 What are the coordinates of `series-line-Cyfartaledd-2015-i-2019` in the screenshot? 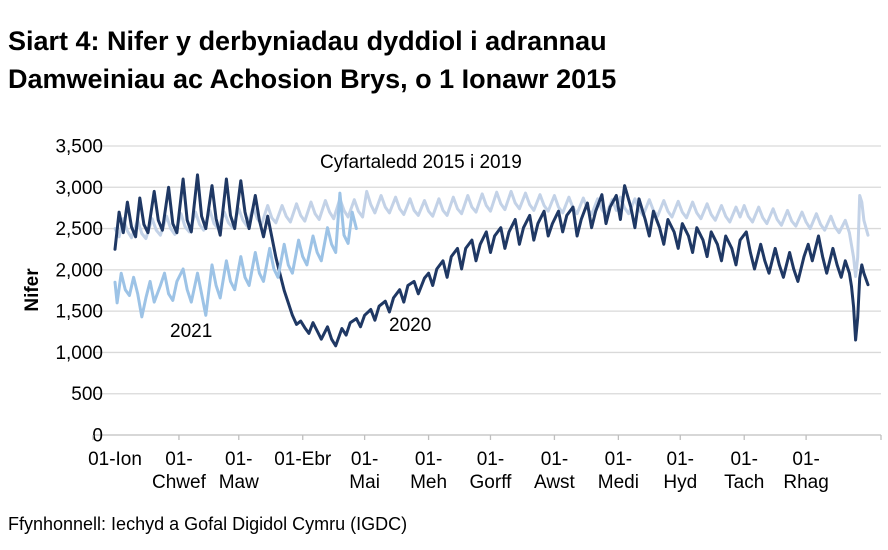 It's located at (491, 233).